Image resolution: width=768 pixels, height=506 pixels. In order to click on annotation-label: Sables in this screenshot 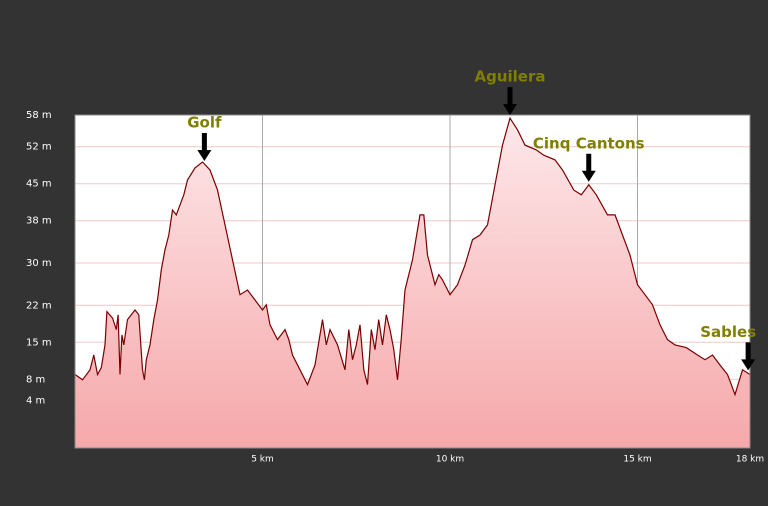, I will do `click(728, 332)`.